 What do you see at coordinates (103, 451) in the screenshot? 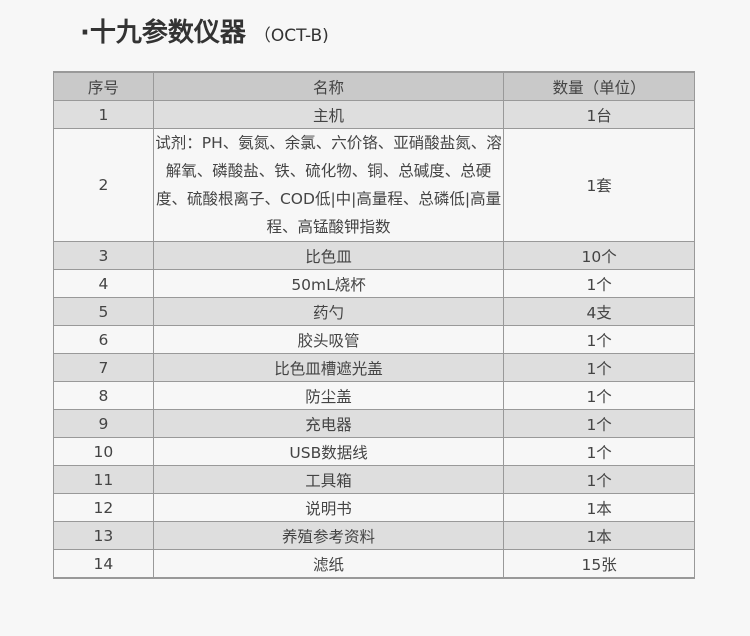
I see `cell-no: 10` at bounding box center [103, 451].